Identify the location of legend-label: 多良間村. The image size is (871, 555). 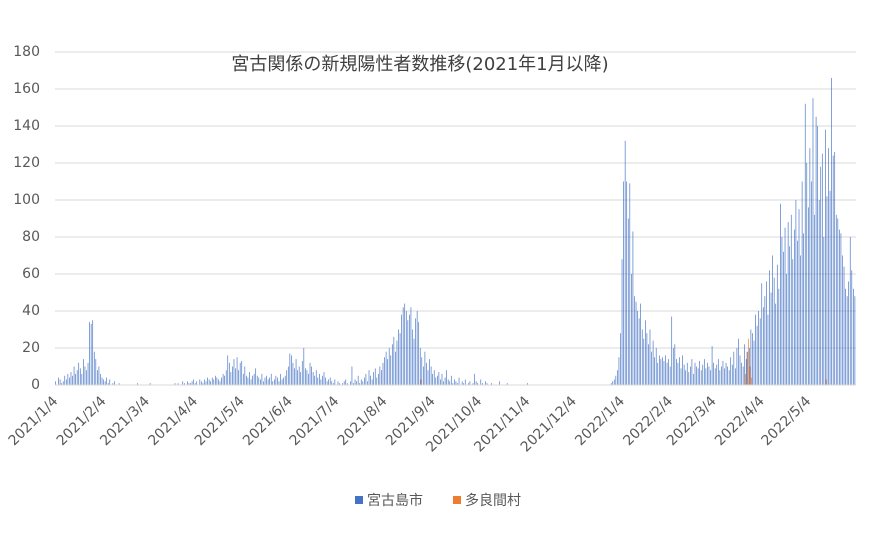
(493, 500).